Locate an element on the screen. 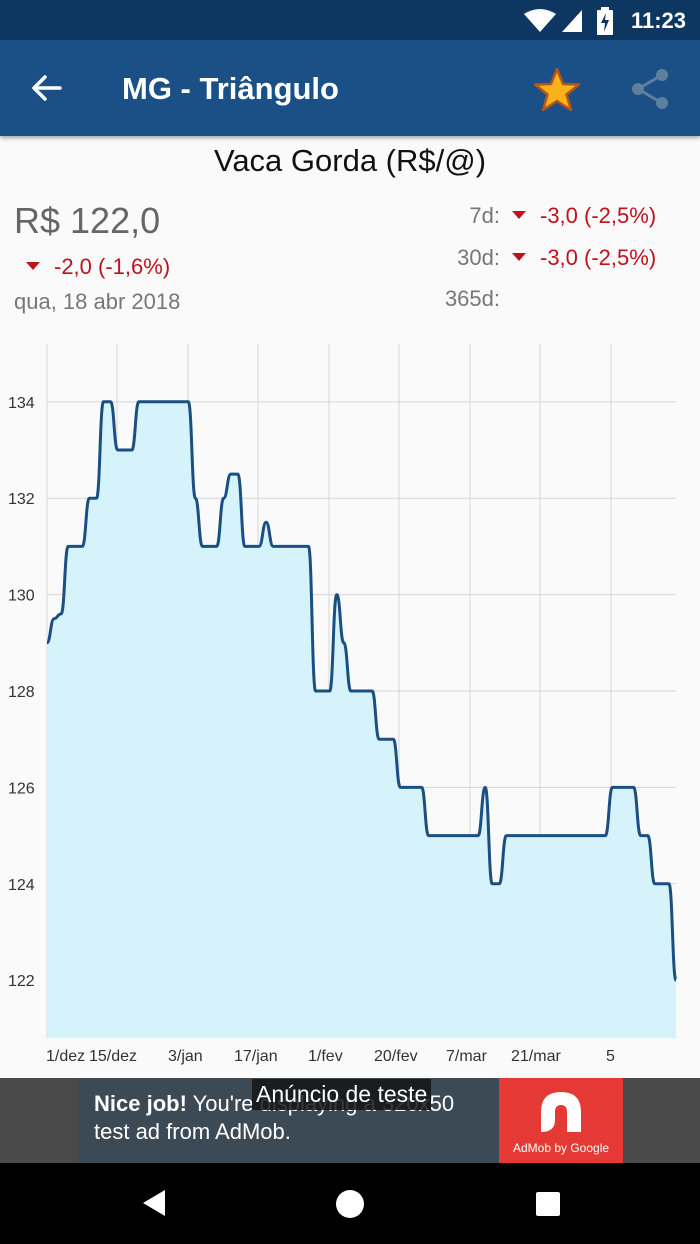 Image resolution: width=700 pixels, height=1244 pixels. quote-date: qua, 18 abr 2018 is located at coordinates (97, 301).